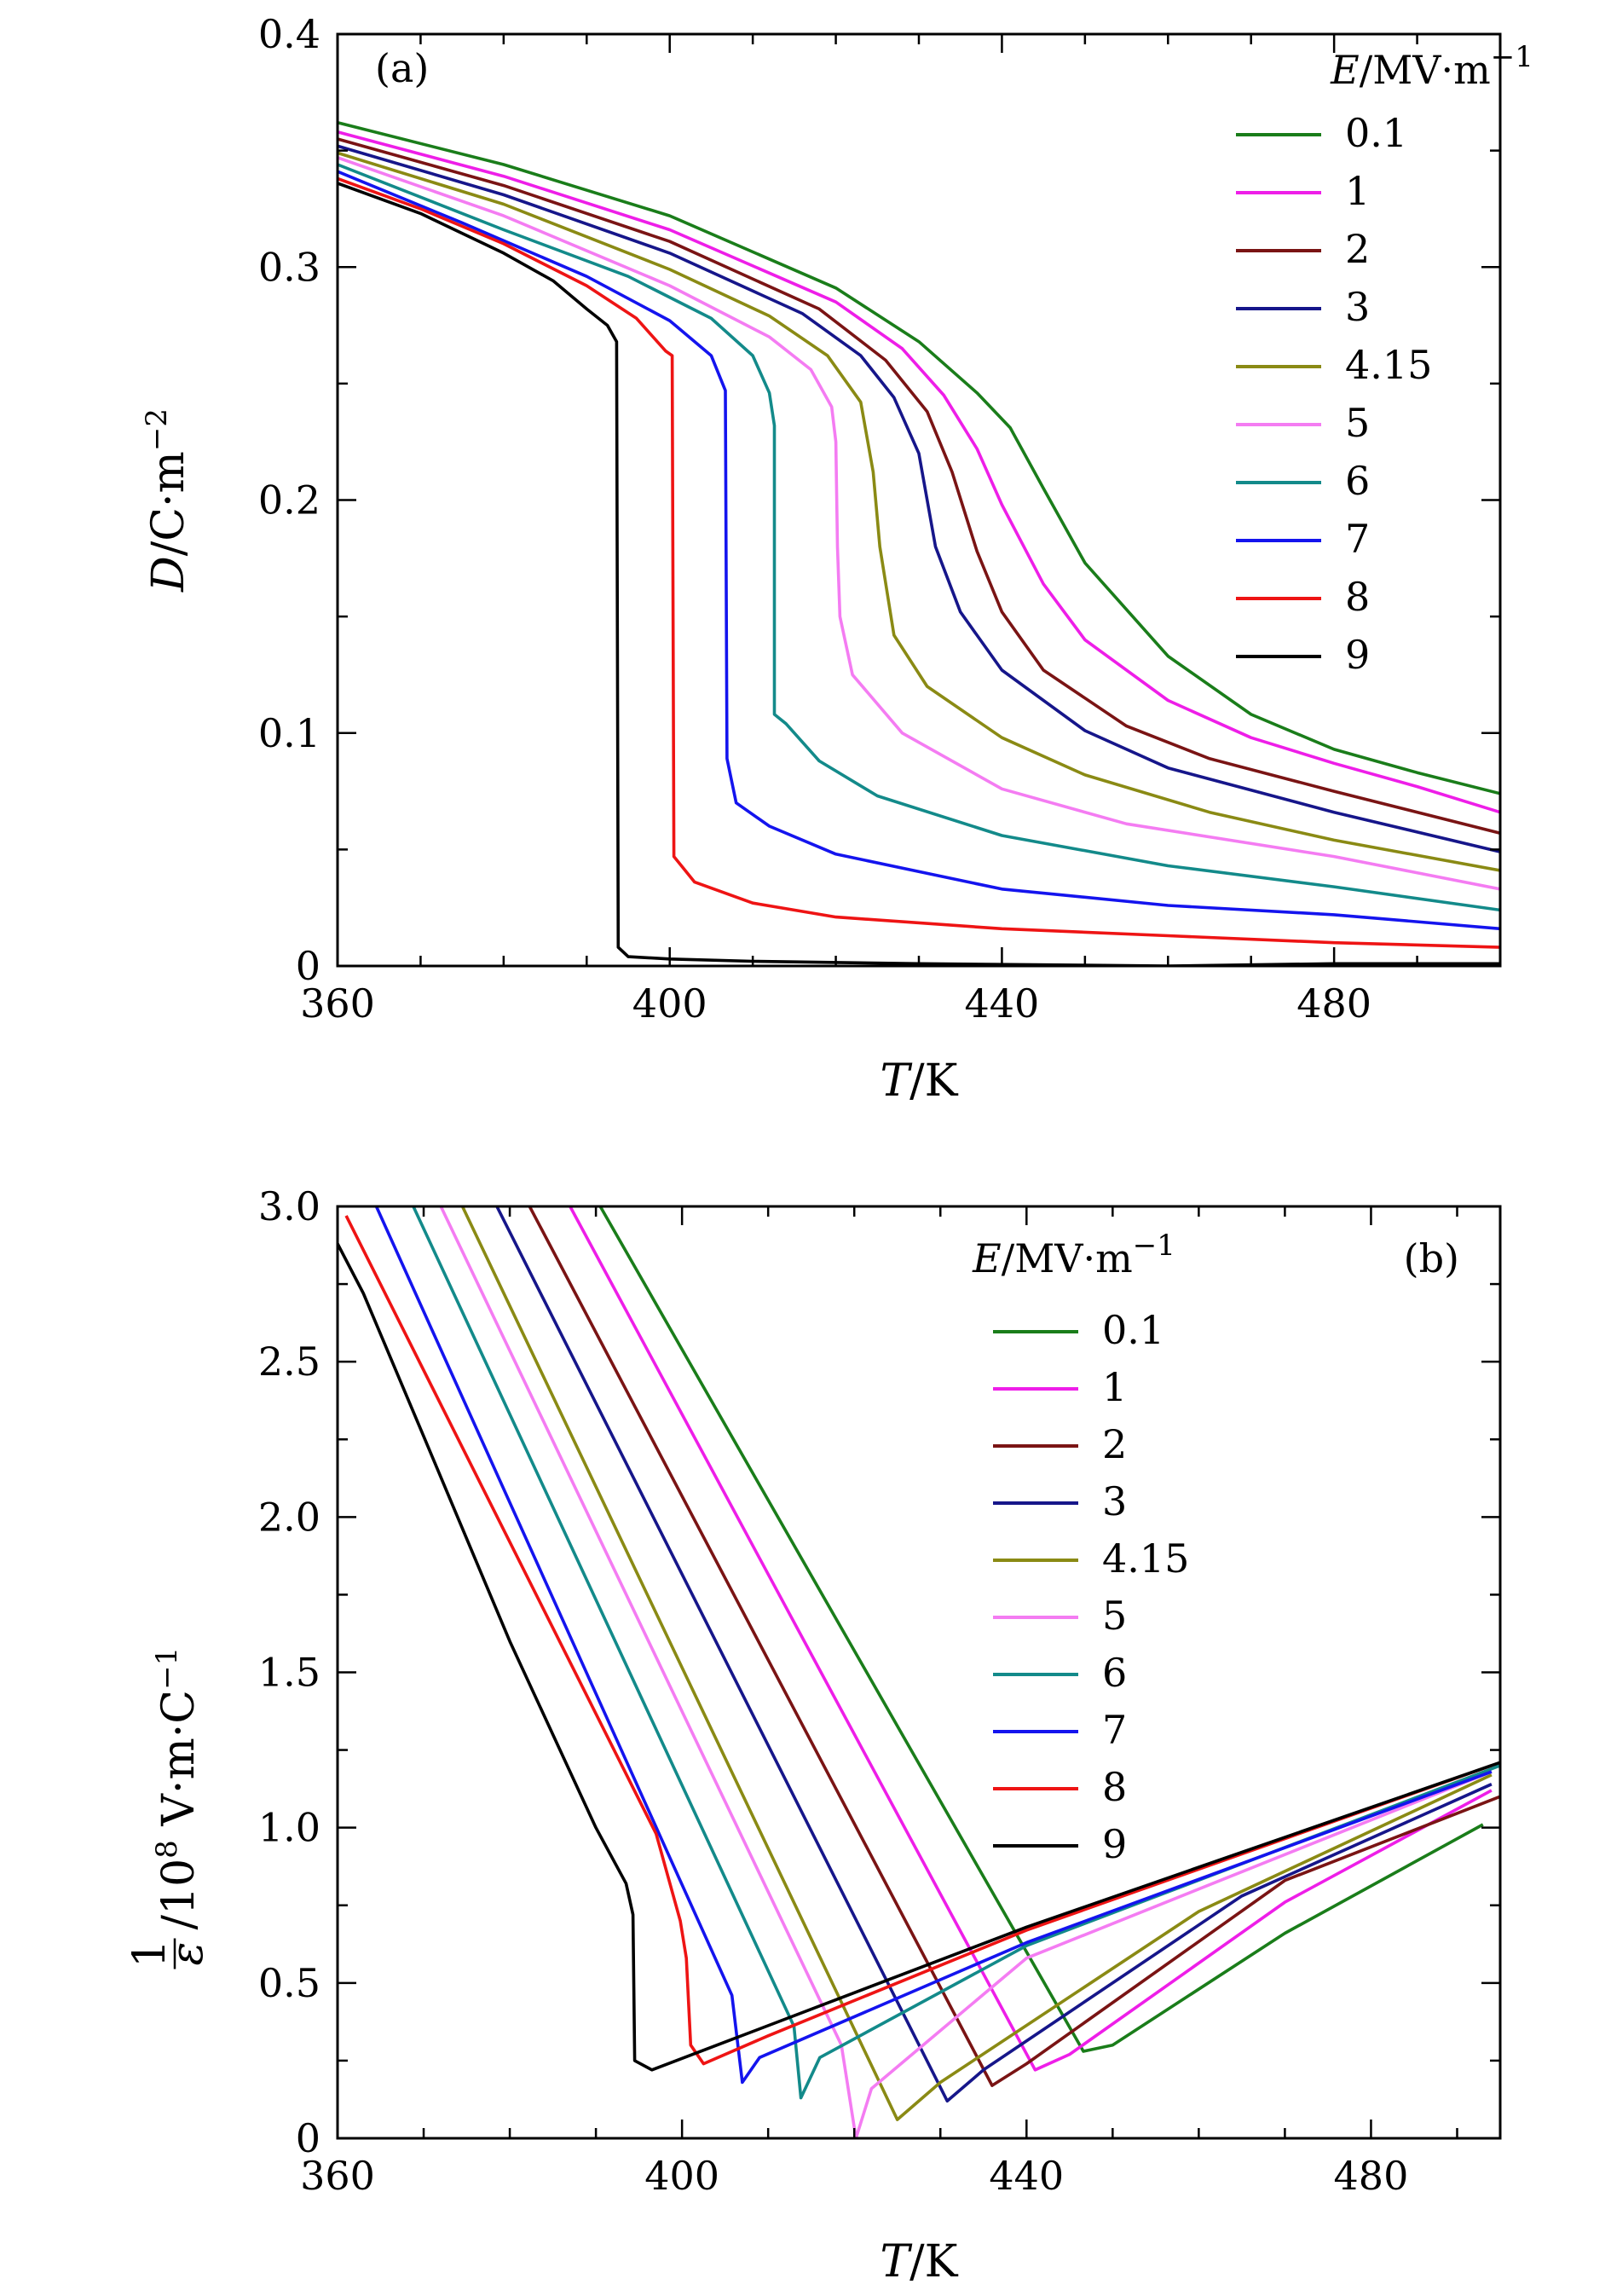  What do you see at coordinates (289, 500) in the screenshot?
I see `y-tick-label: 0.2` at bounding box center [289, 500].